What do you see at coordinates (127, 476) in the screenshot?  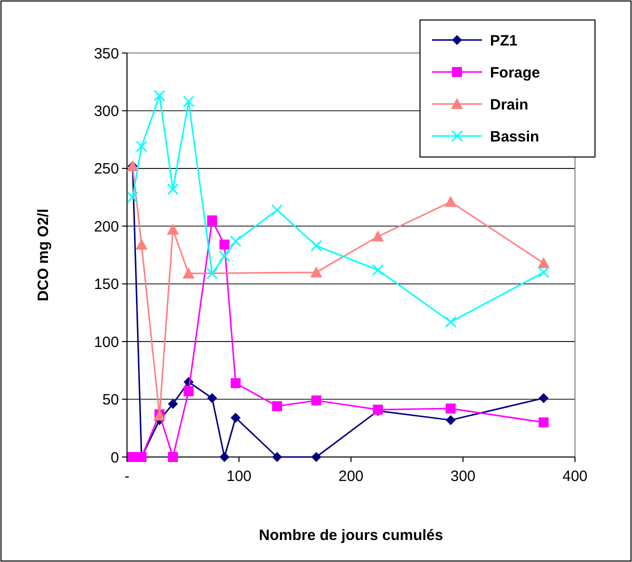 I see `x-tick-label: -` at bounding box center [127, 476].